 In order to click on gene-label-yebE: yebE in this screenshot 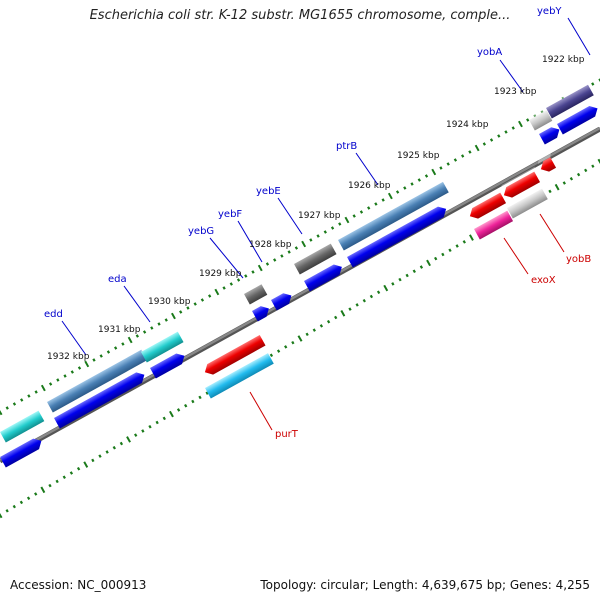, I will do `click(268, 191)`.